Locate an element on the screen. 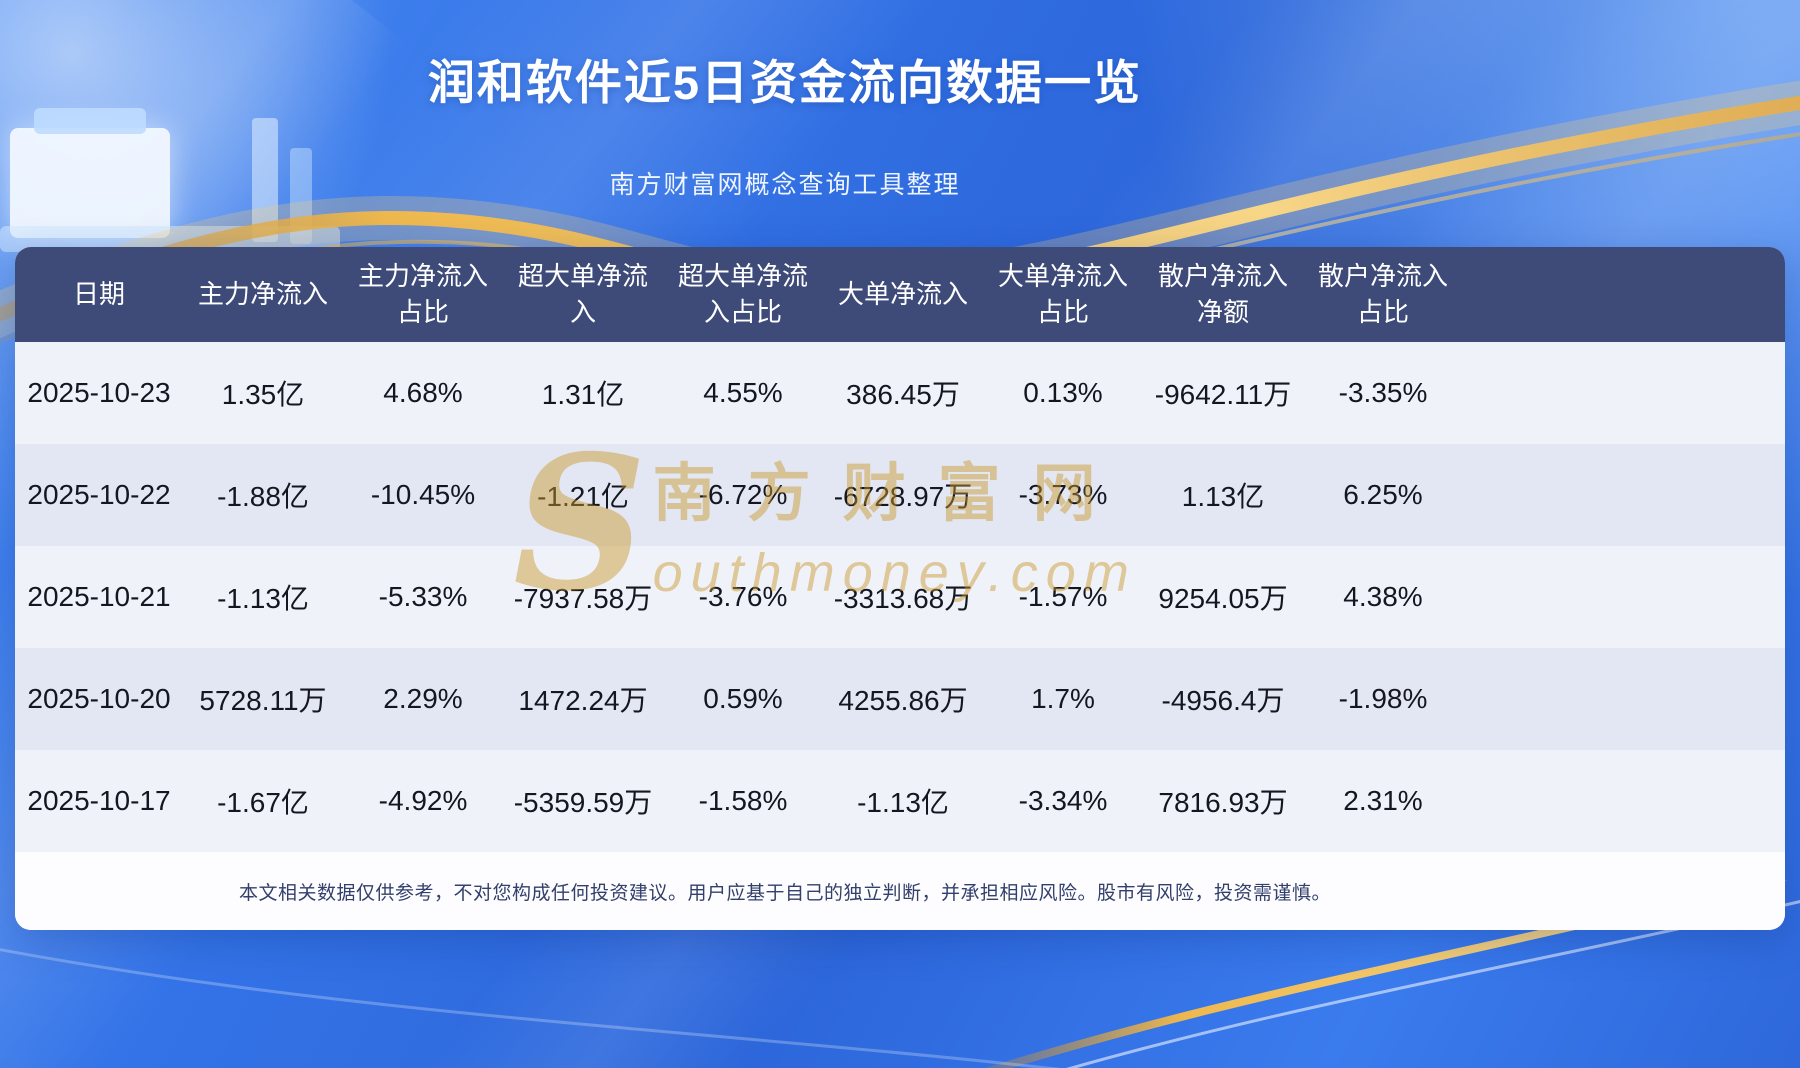  date-cell: 2025-10-17 is located at coordinates (99, 801).